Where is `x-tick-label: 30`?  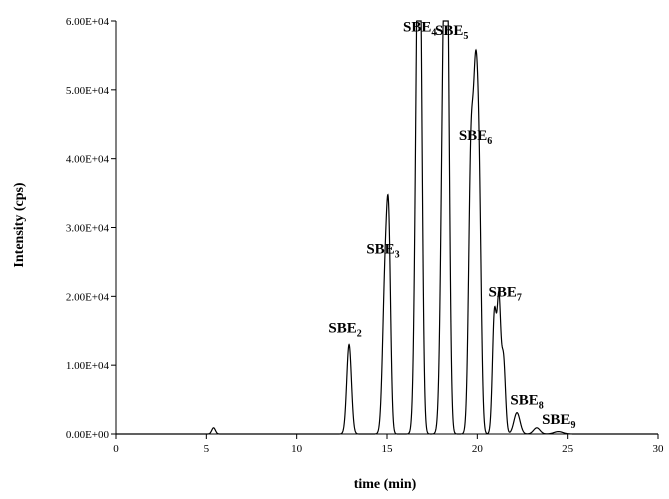
x-tick-label: 30 is located at coordinates (659, 449).